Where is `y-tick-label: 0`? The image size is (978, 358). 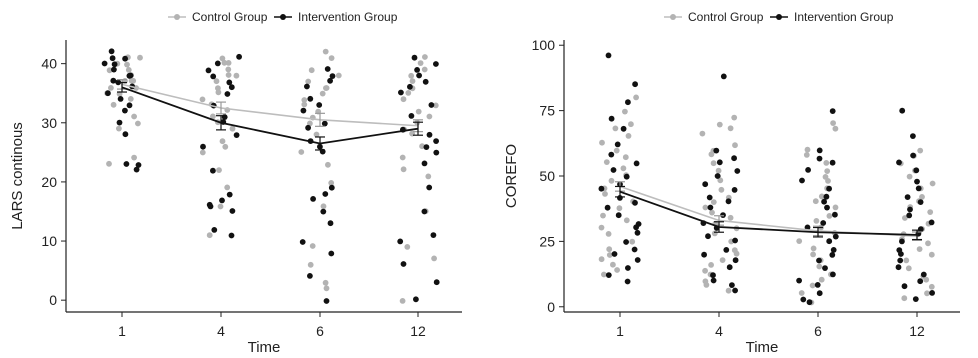 y-tick-label: 0 is located at coordinates (551, 307).